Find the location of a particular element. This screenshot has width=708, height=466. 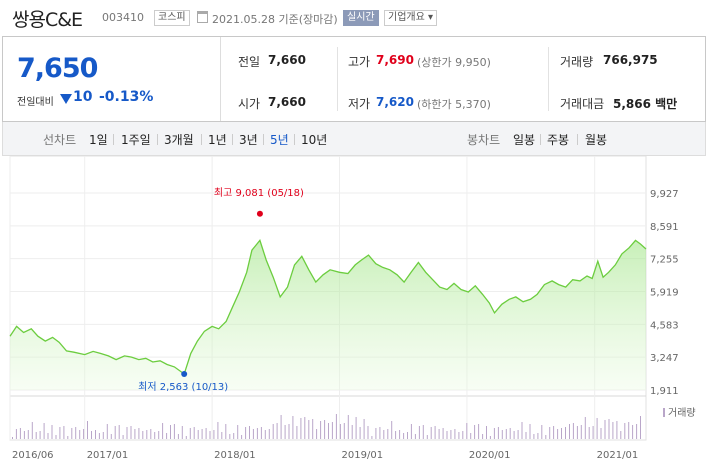

period-monthly: 월봉 is located at coordinates (596, 140).